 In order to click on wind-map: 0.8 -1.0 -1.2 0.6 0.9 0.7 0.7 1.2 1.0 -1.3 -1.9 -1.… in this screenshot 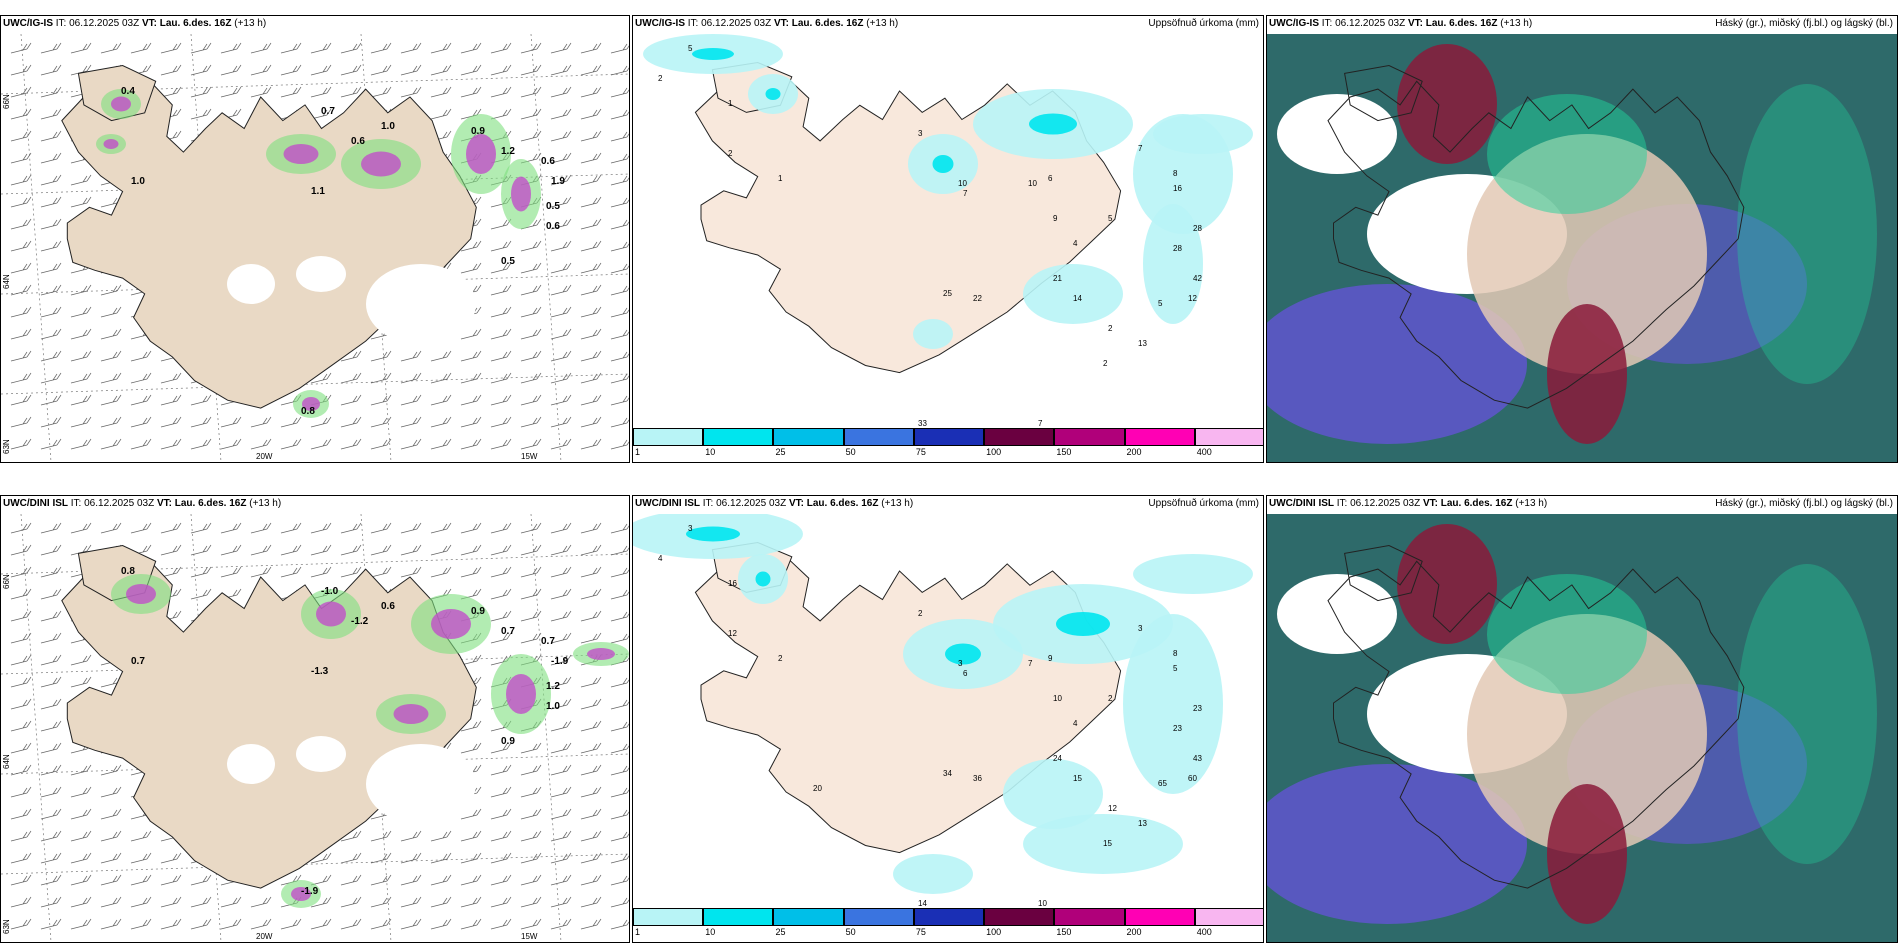, I will do `click(315, 728)`.